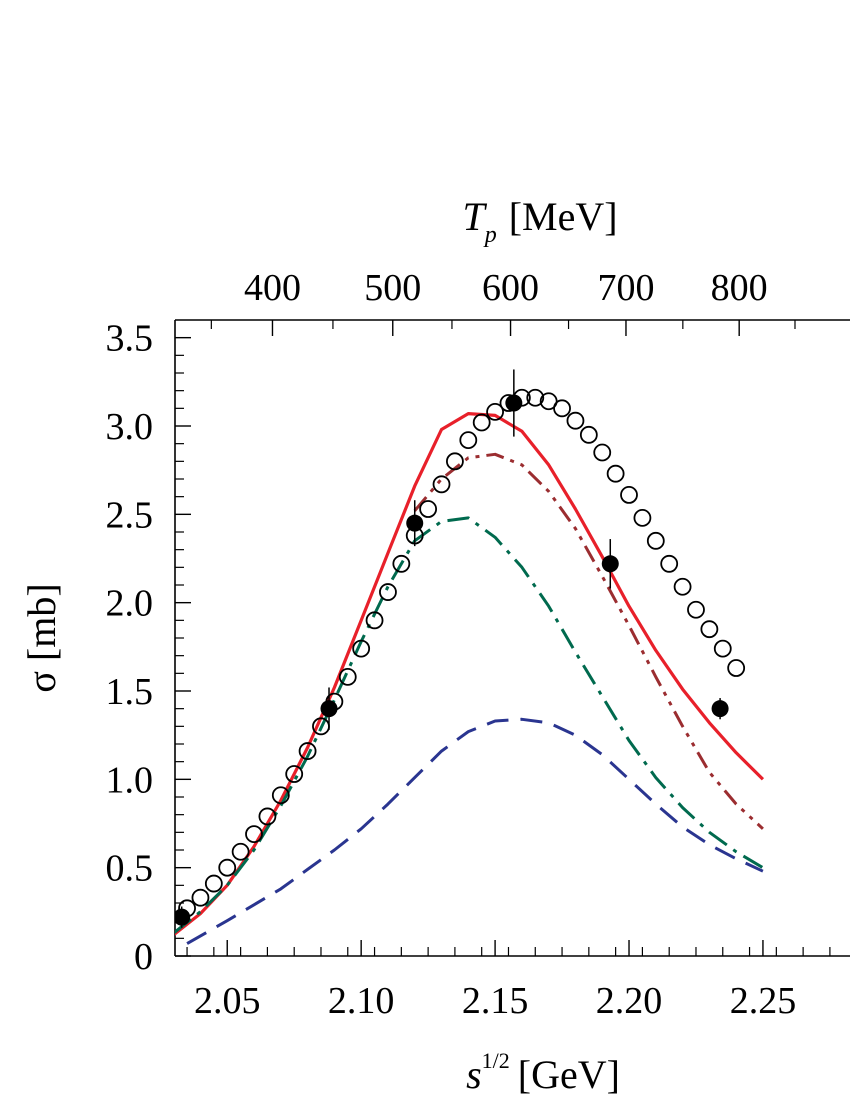 The height and width of the screenshot is (1100, 850). I want to click on top-tick-label: 700, so click(625, 288).